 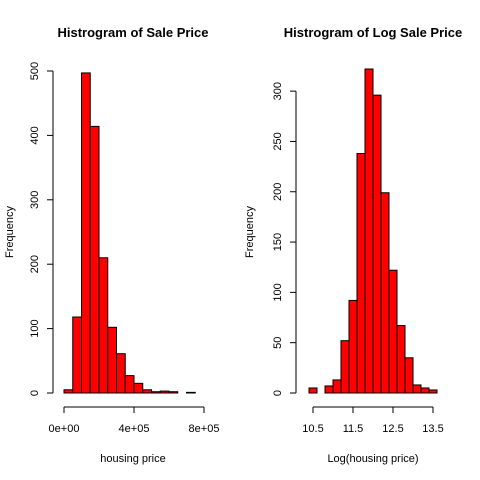 What do you see at coordinates (132, 459) in the screenshot?
I see `x-axis-label: housing price` at bounding box center [132, 459].